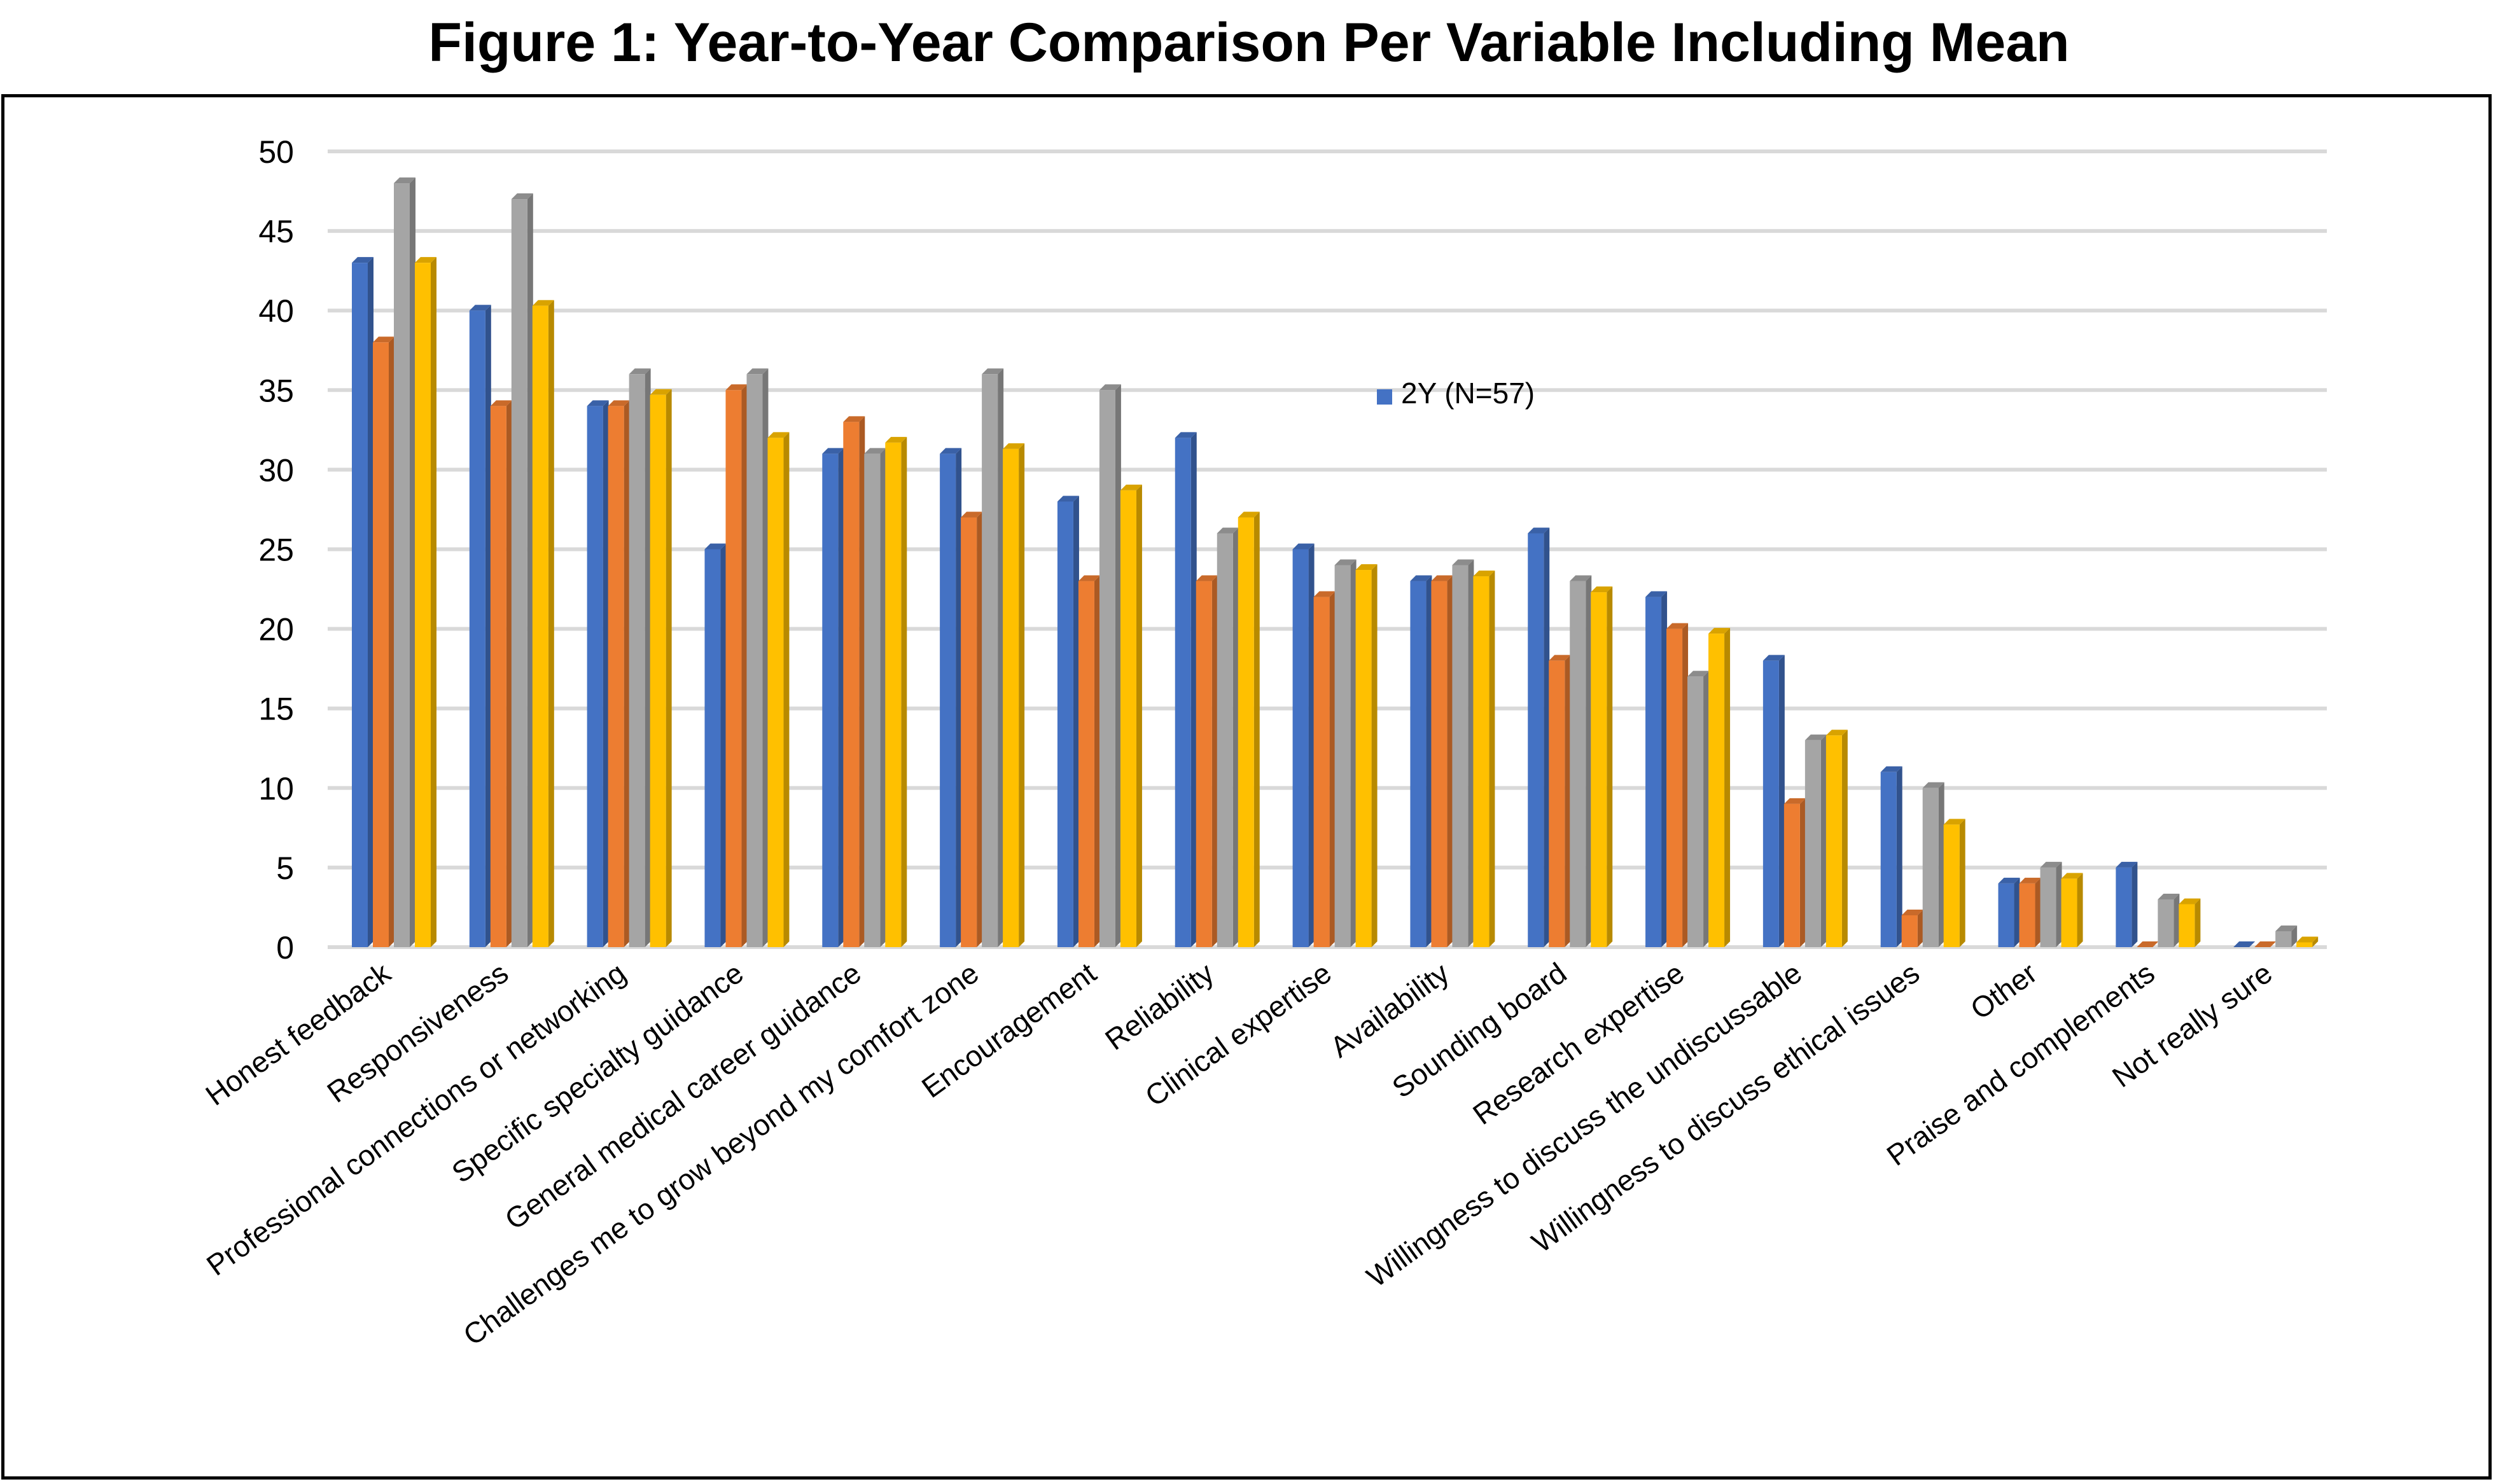 The width and height of the screenshot is (2498, 1484). I want to click on y-tick-label: 35, so click(276, 390).